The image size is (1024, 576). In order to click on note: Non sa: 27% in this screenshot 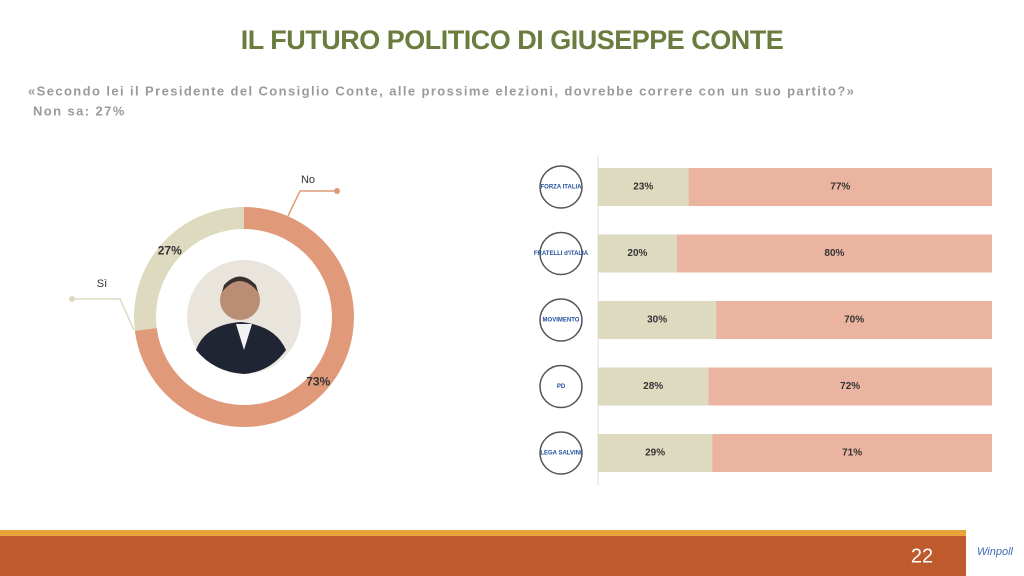, I will do `click(79, 110)`.